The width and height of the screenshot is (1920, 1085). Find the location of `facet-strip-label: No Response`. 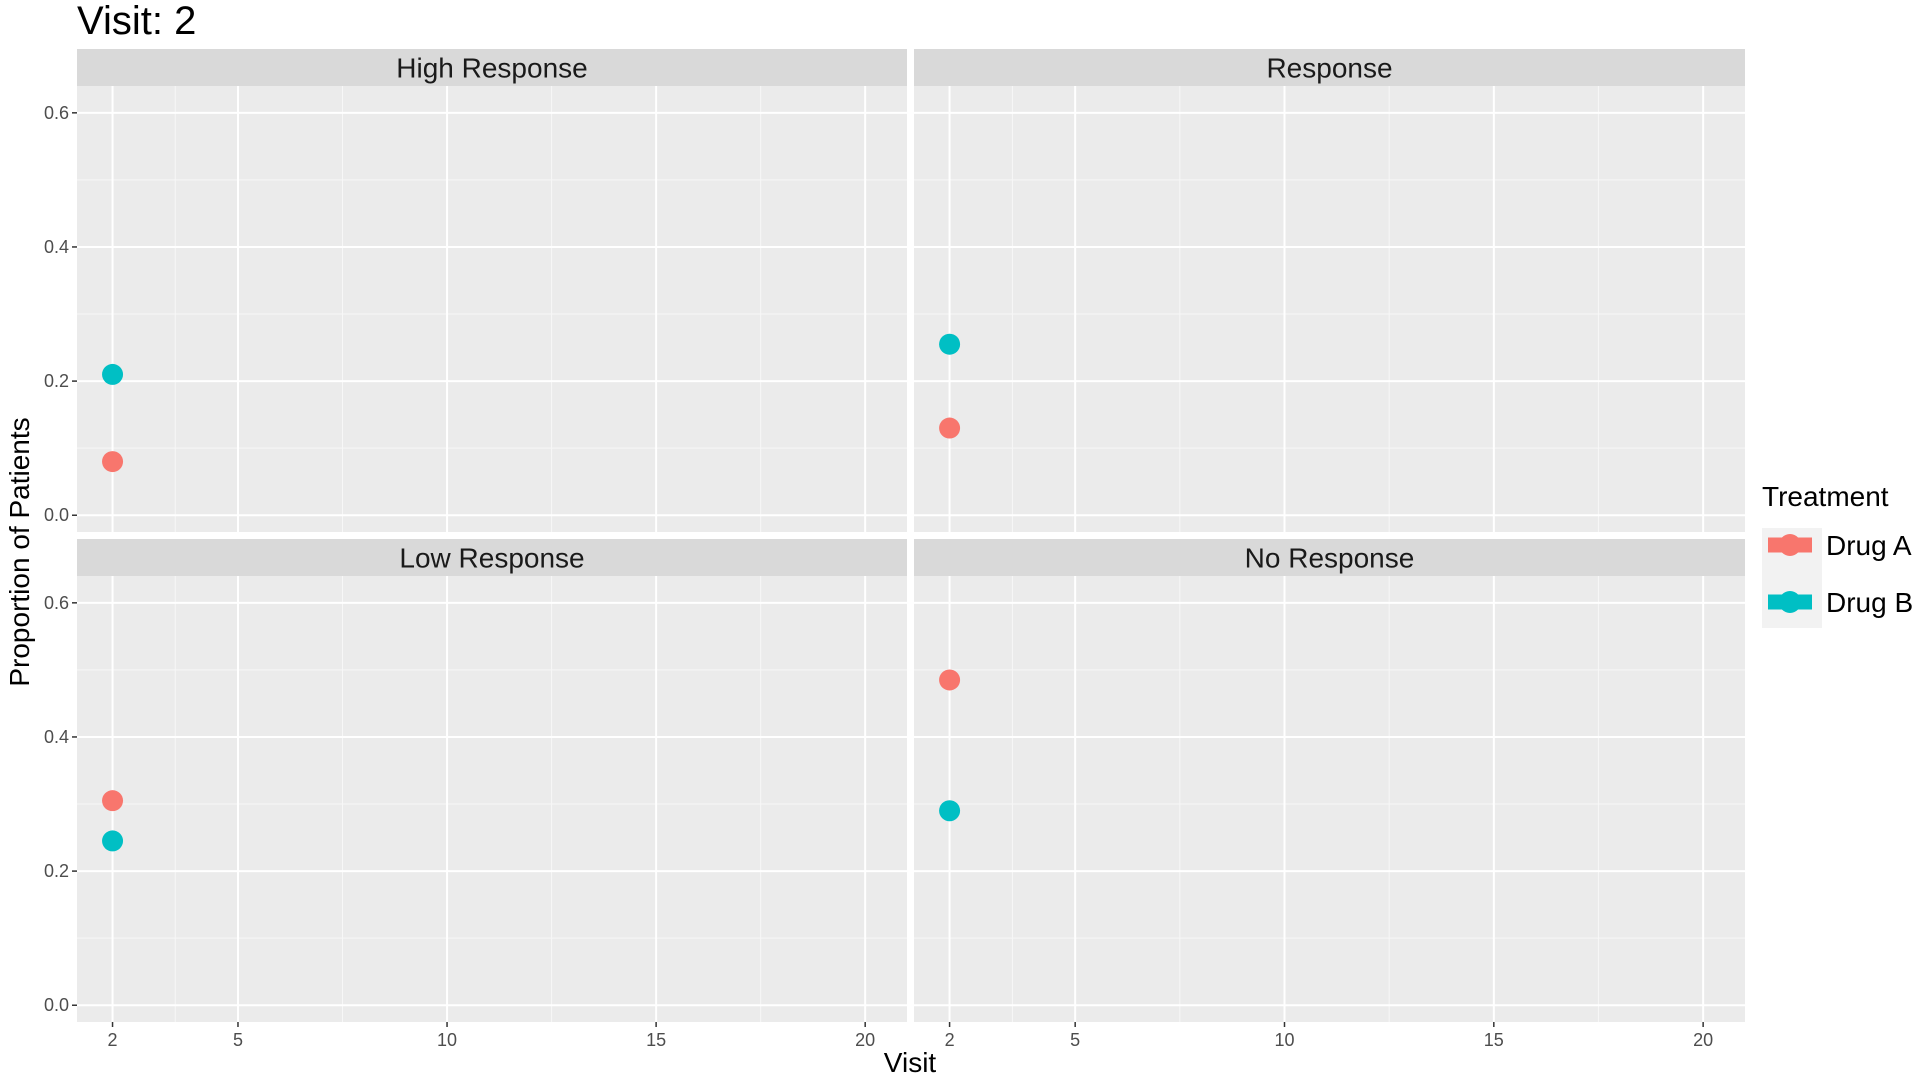

facet-strip-label: No Response is located at coordinates (1330, 558).